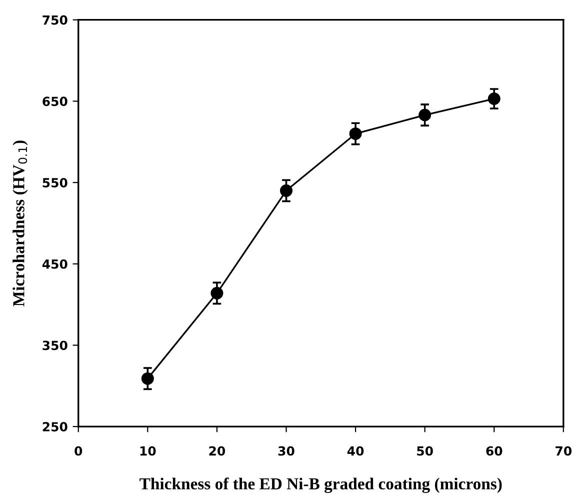  What do you see at coordinates (425, 451) in the screenshot?
I see `x-tick-label: 50` at bounding box center [425, 451].